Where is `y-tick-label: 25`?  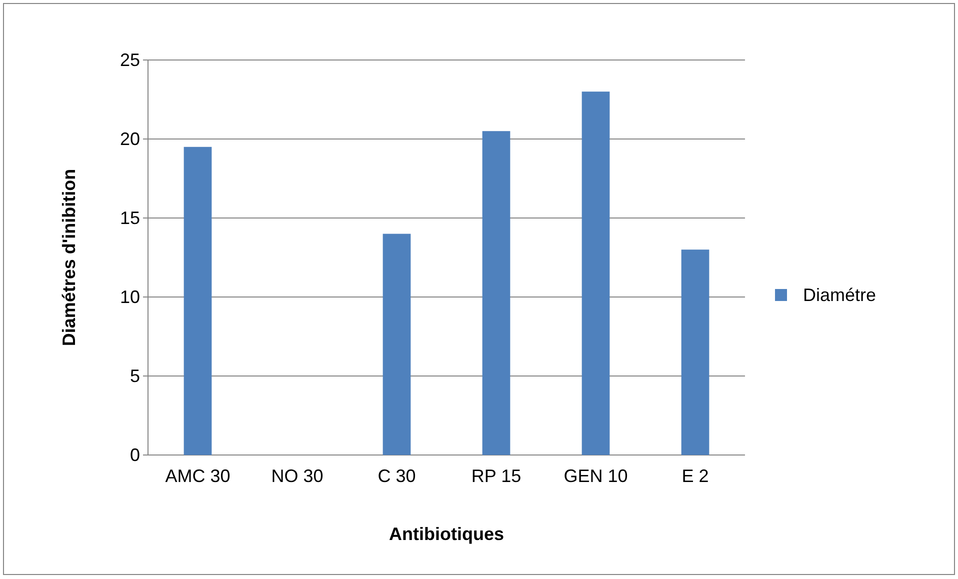 y-tick-label: 25 is located at coordinates (130, 60).